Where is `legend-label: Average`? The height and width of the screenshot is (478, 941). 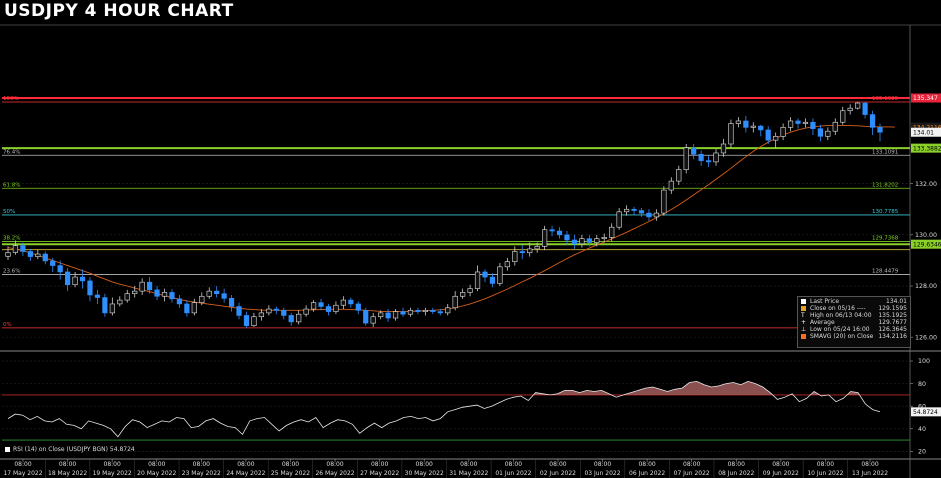 legend-label: Average is located at coordinates (822, 323).